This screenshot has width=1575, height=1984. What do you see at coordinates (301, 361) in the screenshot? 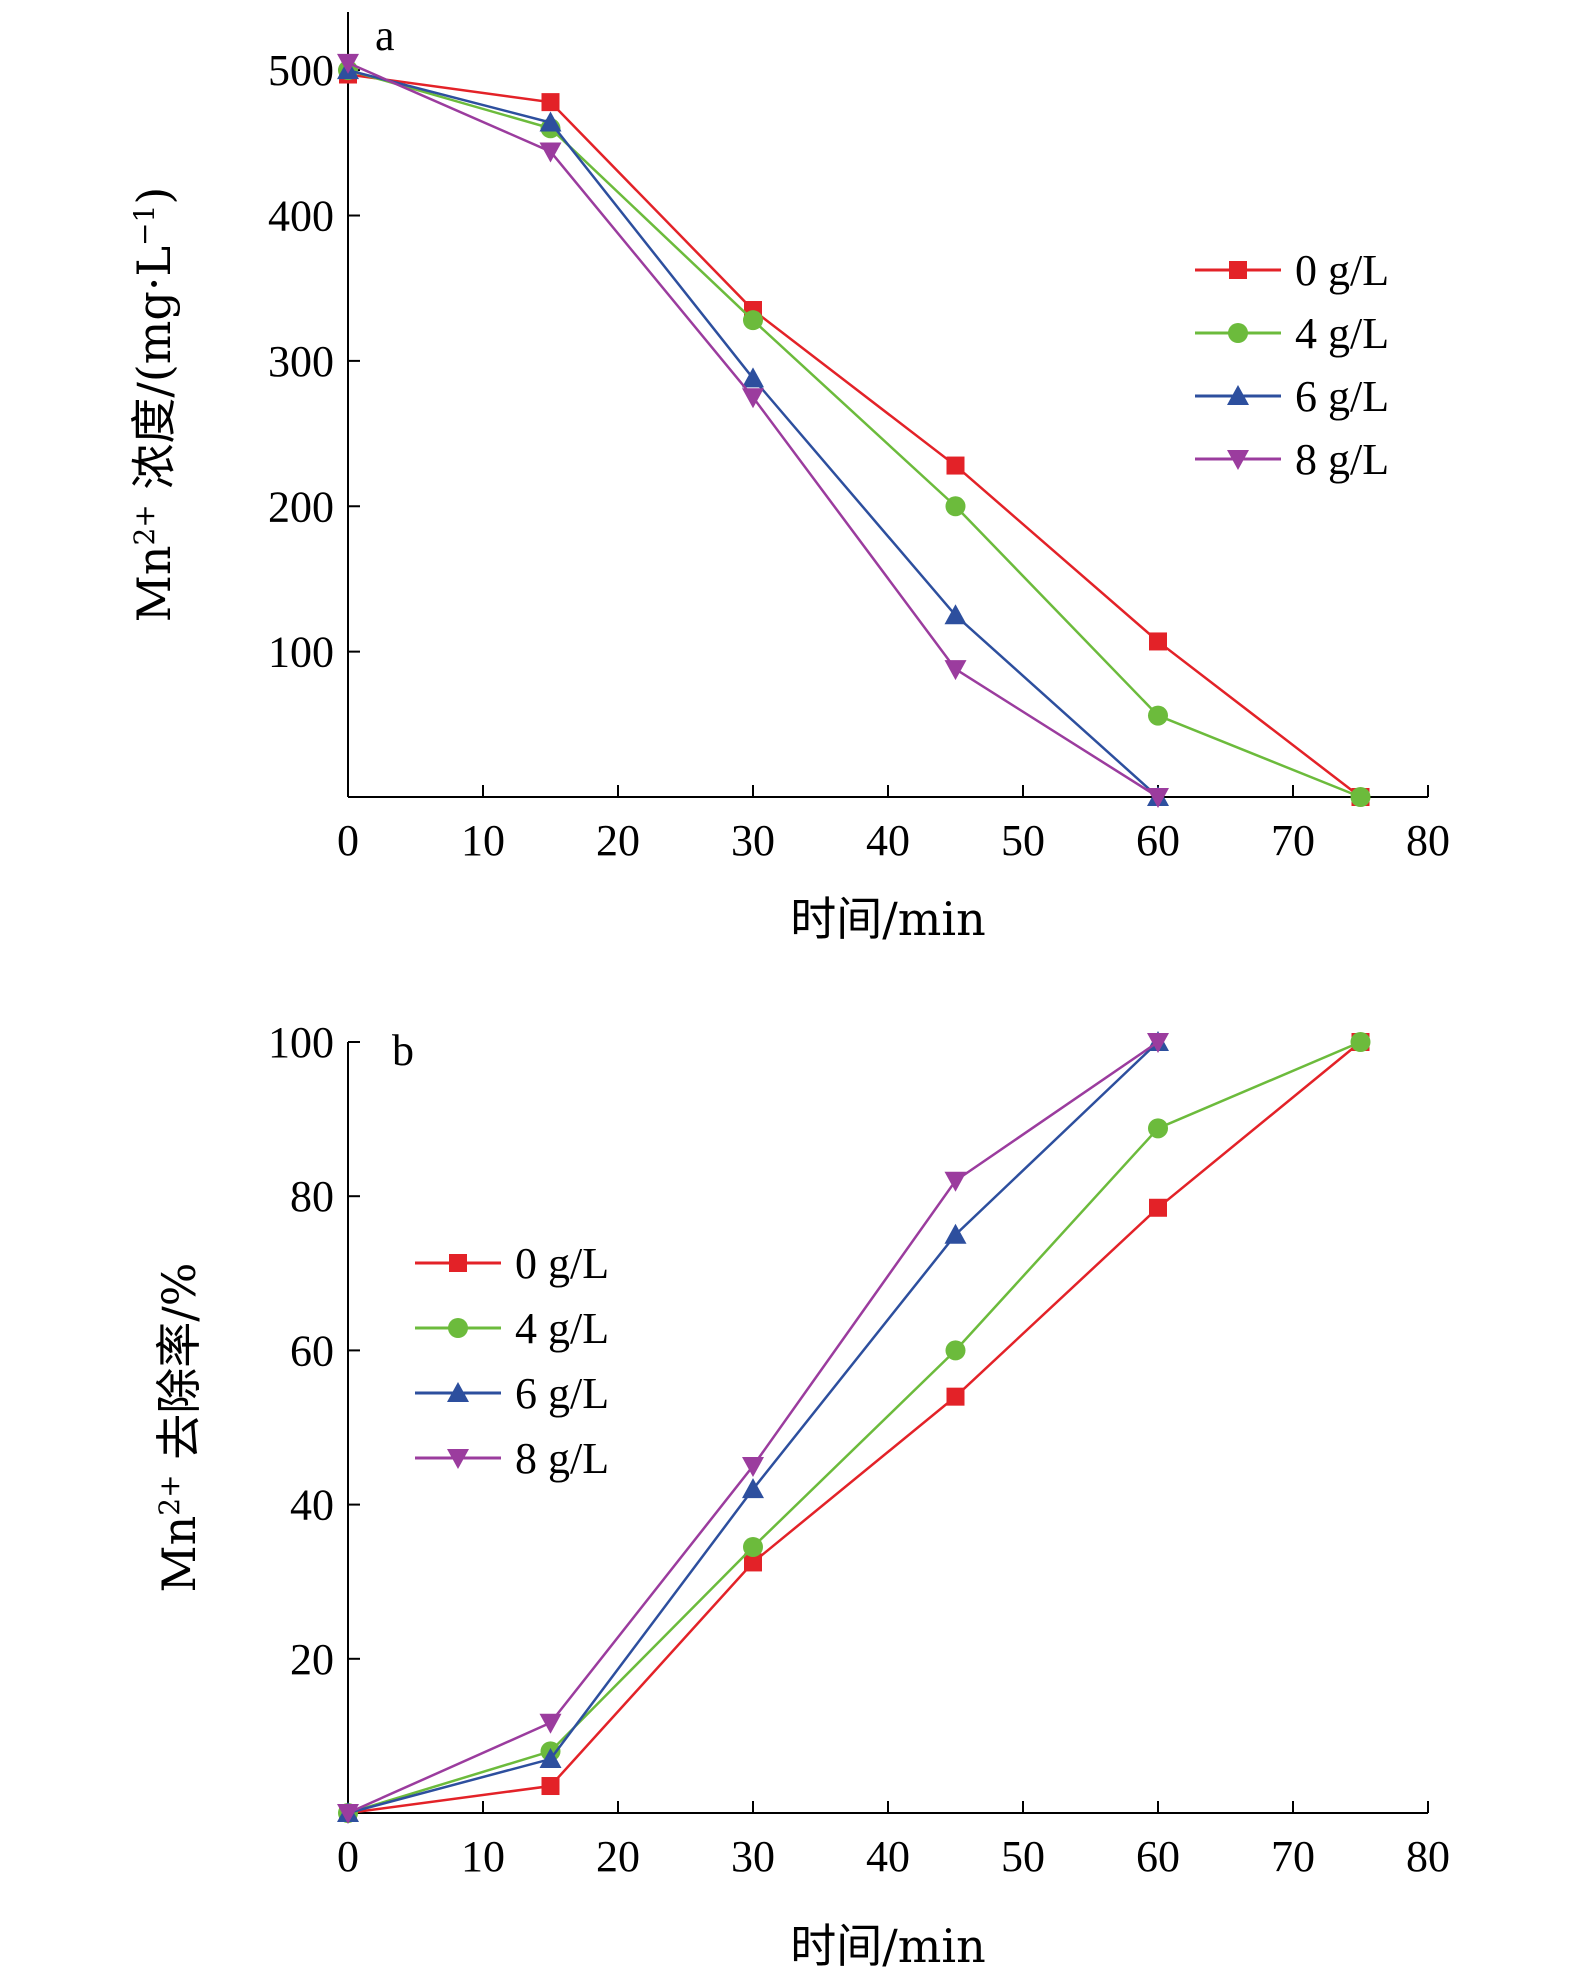
I see `y-tick-label: 300` at bounding box center [301, 361].